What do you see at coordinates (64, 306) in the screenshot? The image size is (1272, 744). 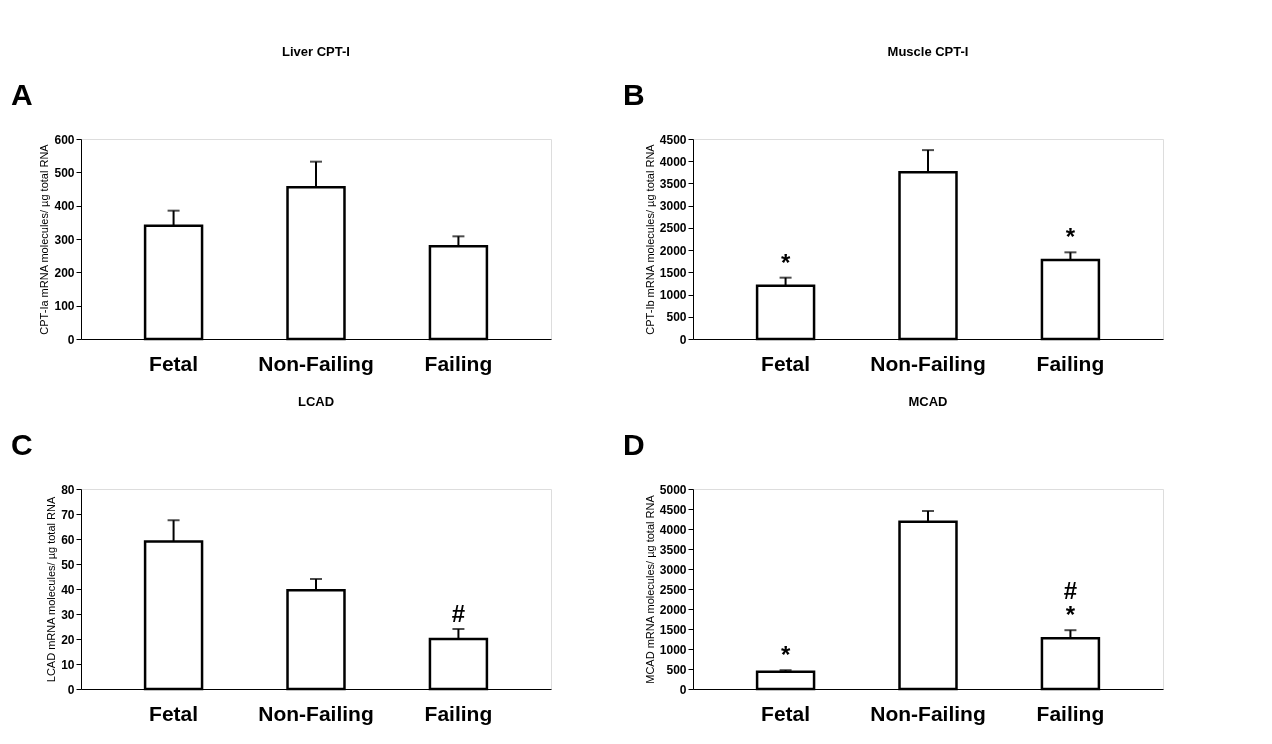 I see `y-tick-label: 100` at bounding box center [64, 306].